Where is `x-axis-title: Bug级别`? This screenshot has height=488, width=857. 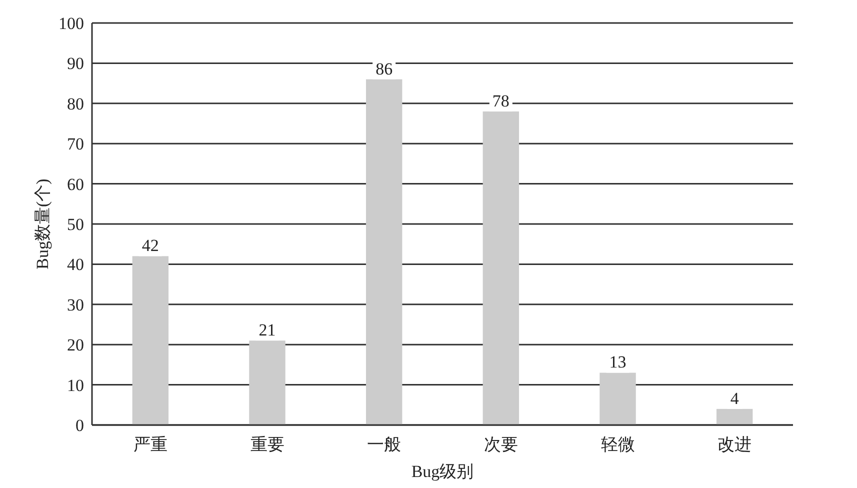
x-axis-title: Bug级别 is located at coordinates (442, 471).